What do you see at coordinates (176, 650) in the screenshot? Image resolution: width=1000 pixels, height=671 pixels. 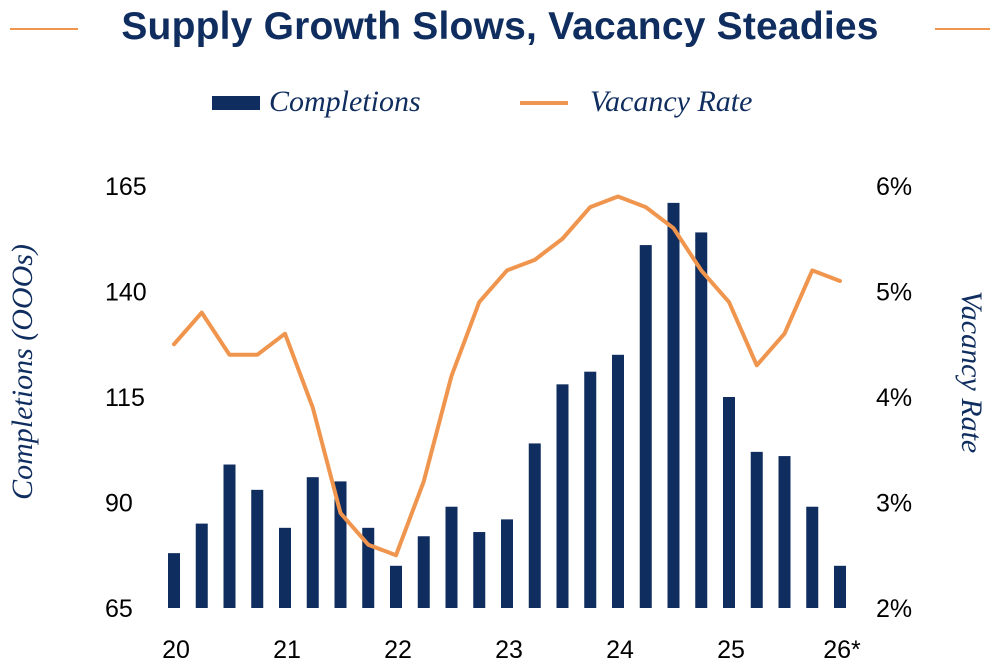 I see `x-tick-label: 20` at bounding box center [176, 650].